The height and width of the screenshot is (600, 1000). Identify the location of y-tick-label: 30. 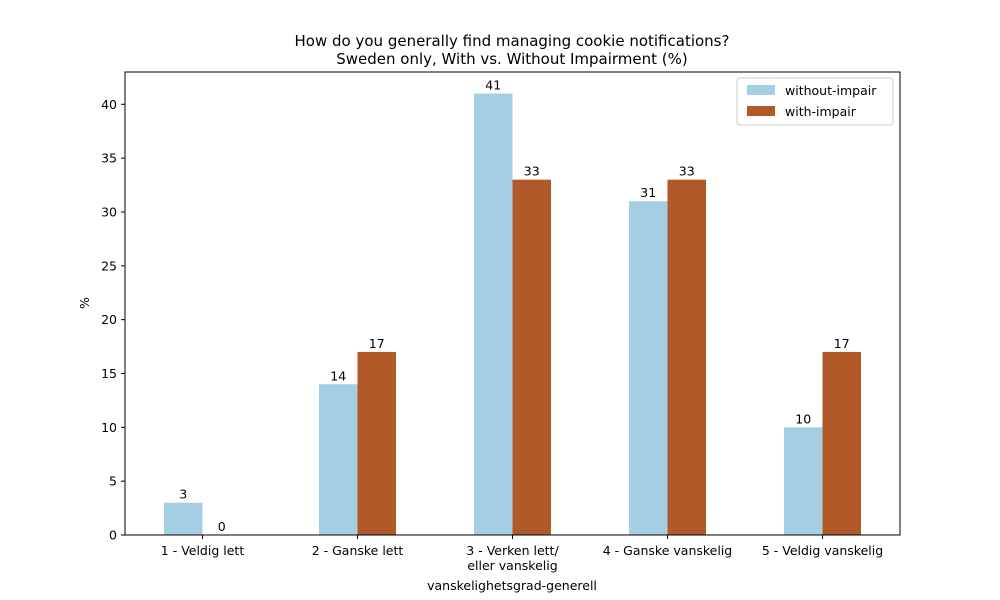
(109, 211).